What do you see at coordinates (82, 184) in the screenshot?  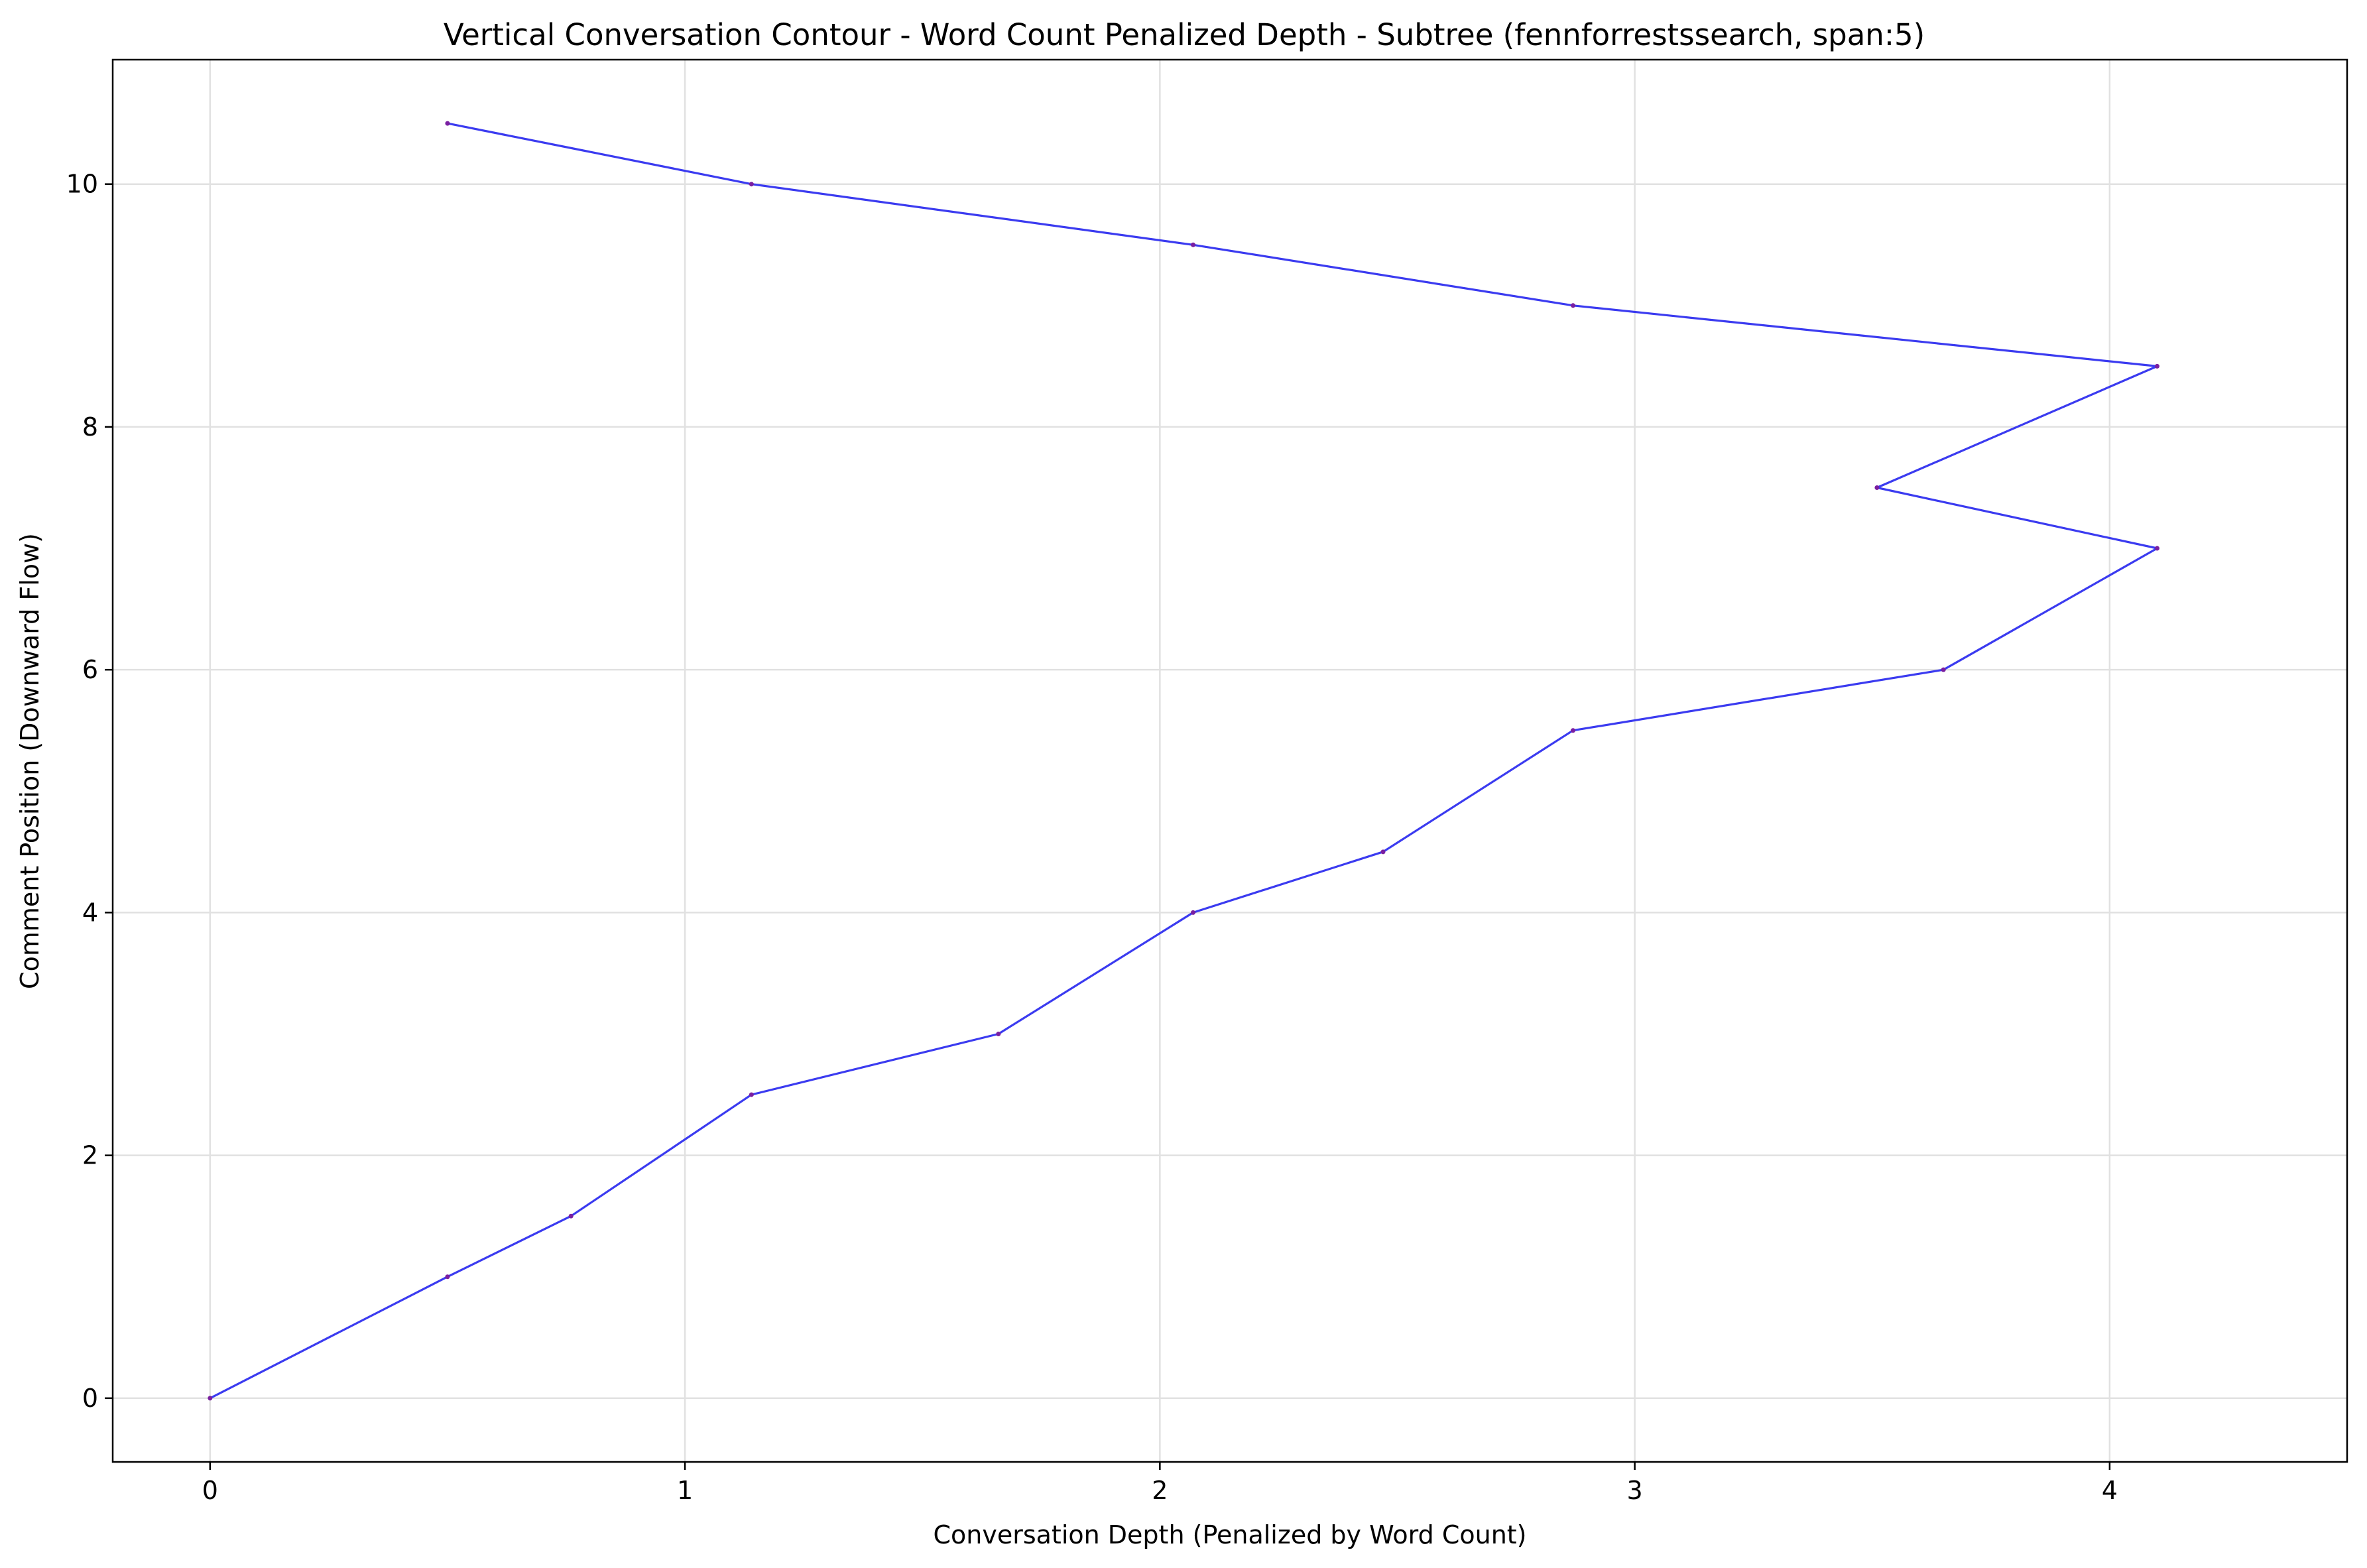 I see `y-tick-label: 10` at bounding box center [82, 184].